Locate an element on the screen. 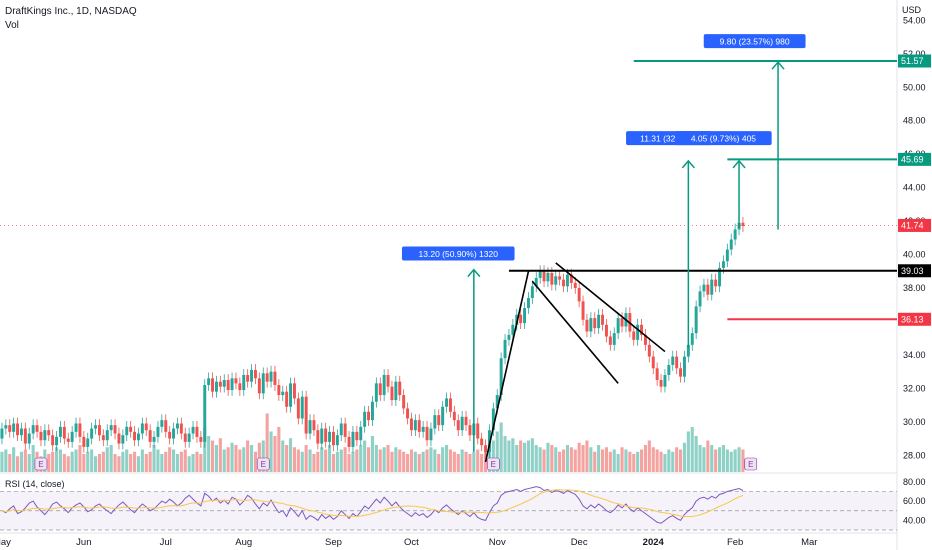  rsi-line is located at coordinates (372, 505).